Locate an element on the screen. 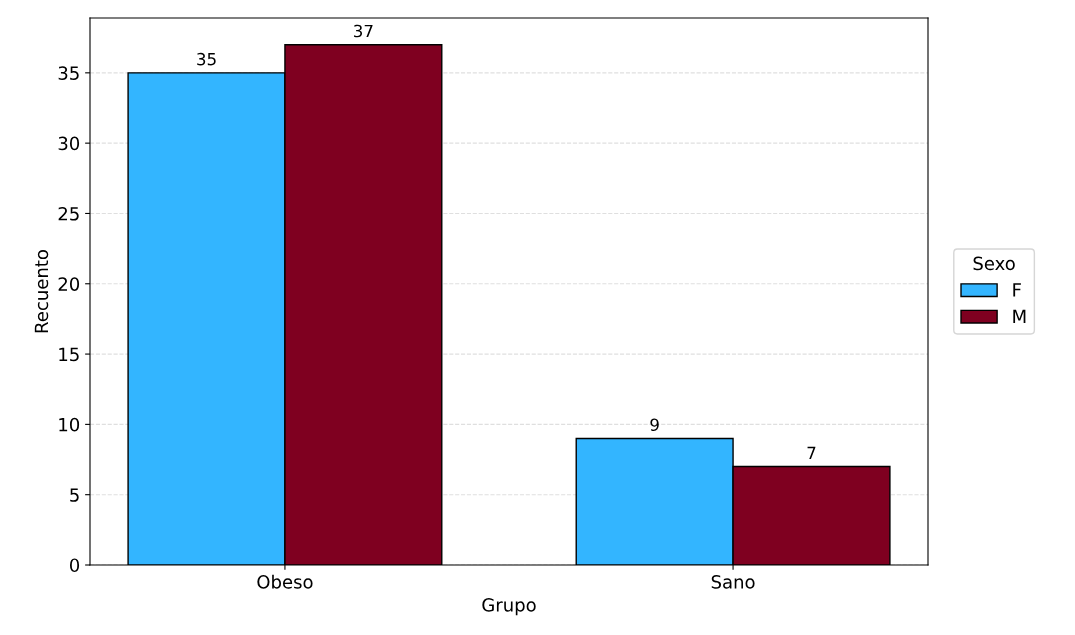  data-label: 9 is located at coordinates (654, 425).